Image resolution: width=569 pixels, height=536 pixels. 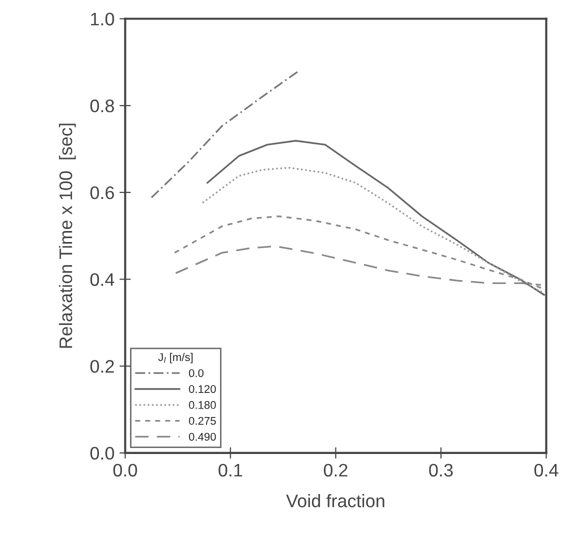 What do you see at coordinates (67, 236) in the screenshot?
I see `y-axis-title: Relaxation Time x 100 [sec]` at bounding box center [67, 236].